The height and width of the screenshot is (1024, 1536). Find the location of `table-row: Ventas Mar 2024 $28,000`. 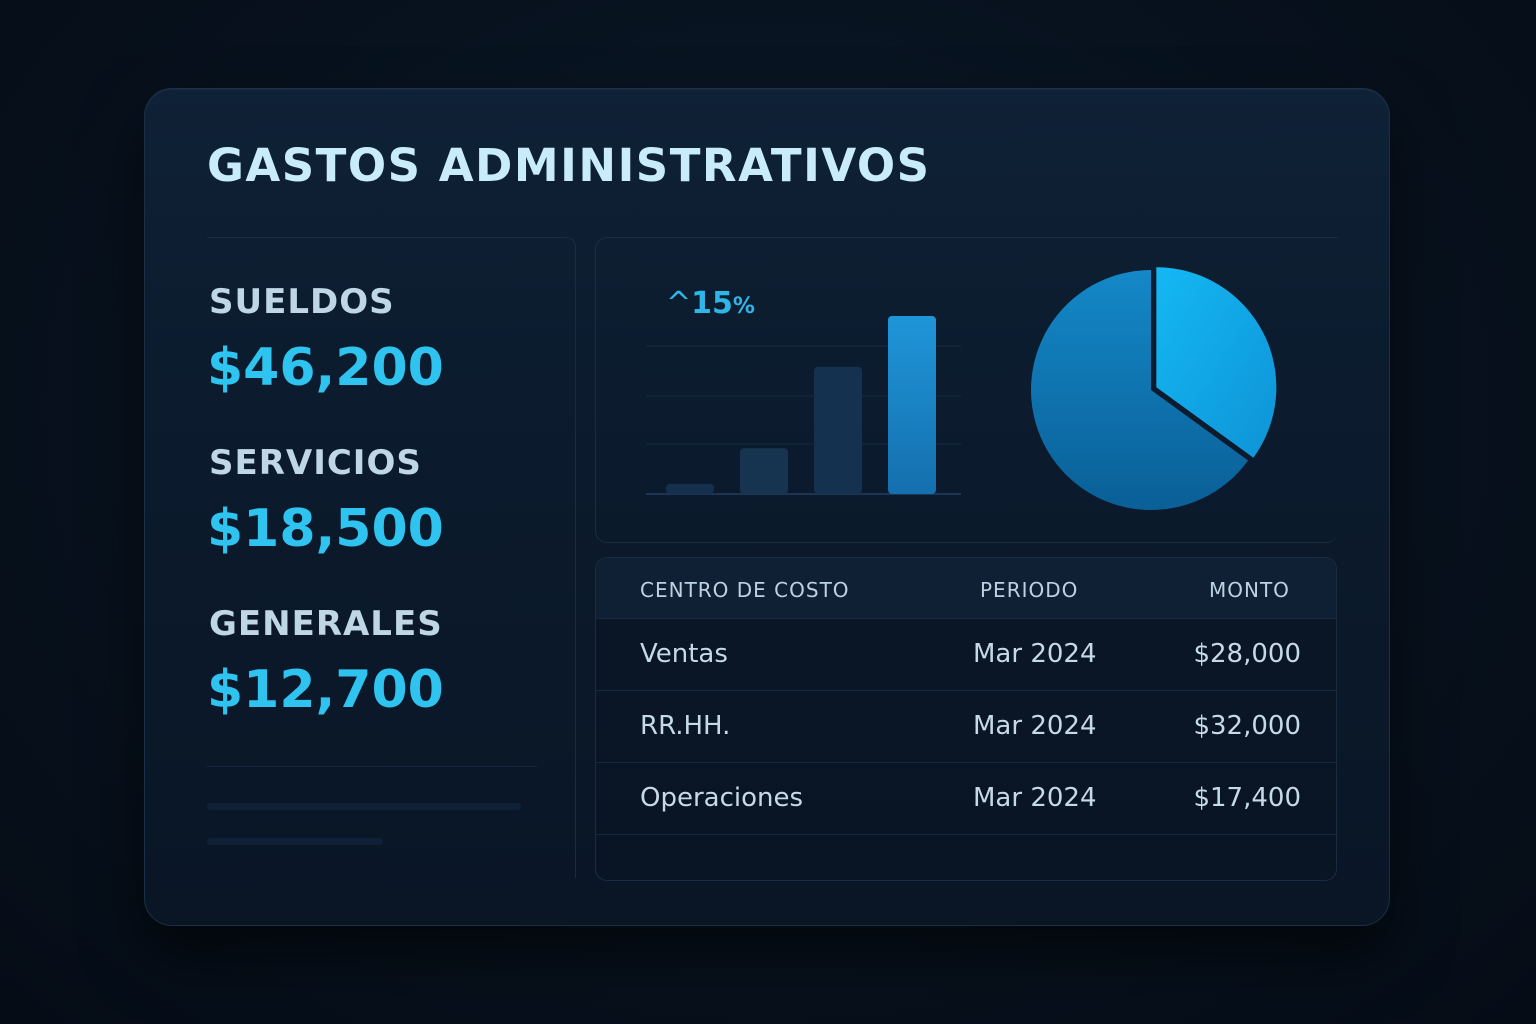

table-row: Ventas Mar 2024 $28,000 is located at coordinates (966, 655).